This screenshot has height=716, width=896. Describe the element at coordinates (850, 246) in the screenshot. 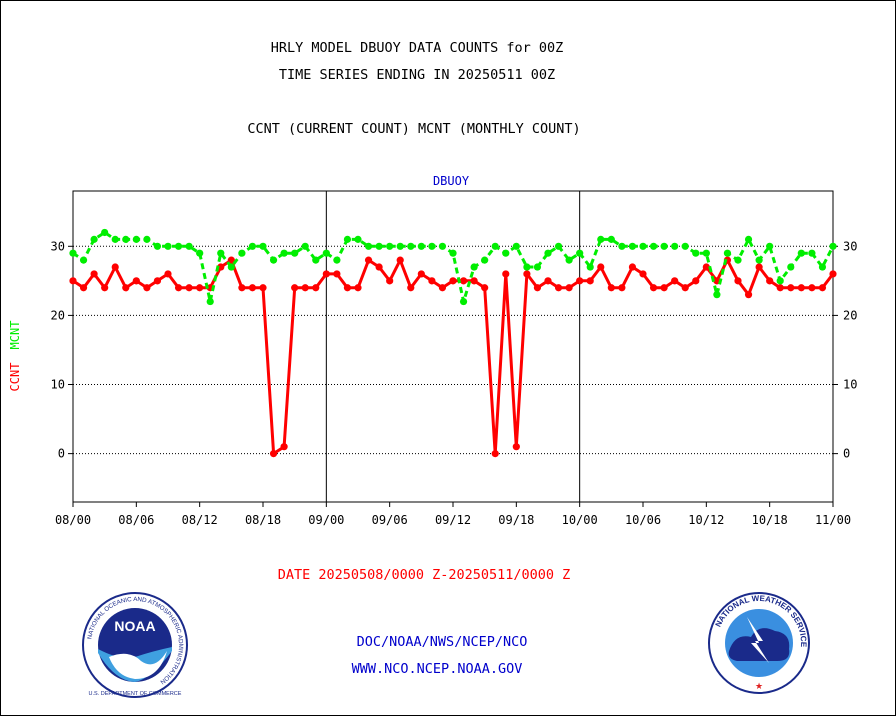

I see `y-tick-label-right: 30` at that location.